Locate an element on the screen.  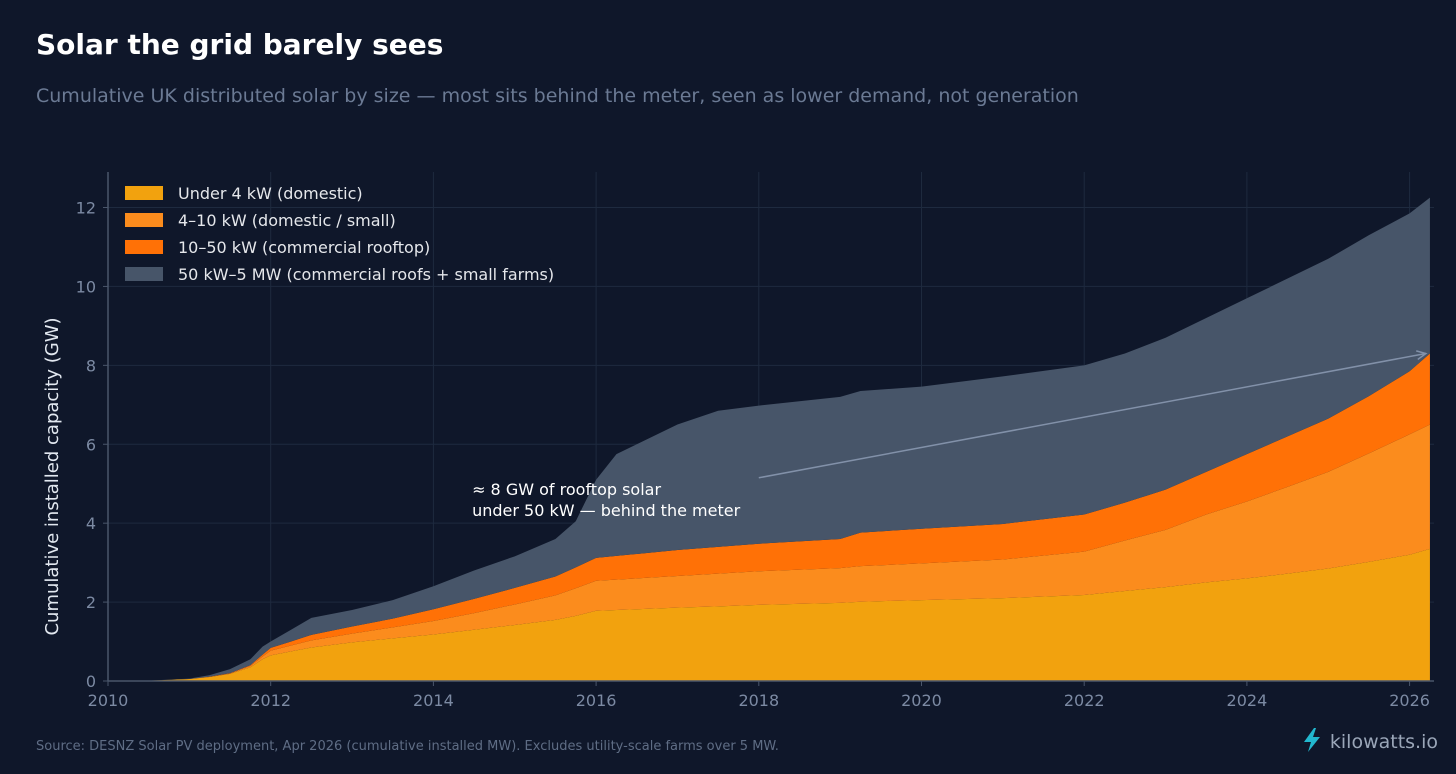
lightning-bolt-icon is located at coordinates (1312, 742).